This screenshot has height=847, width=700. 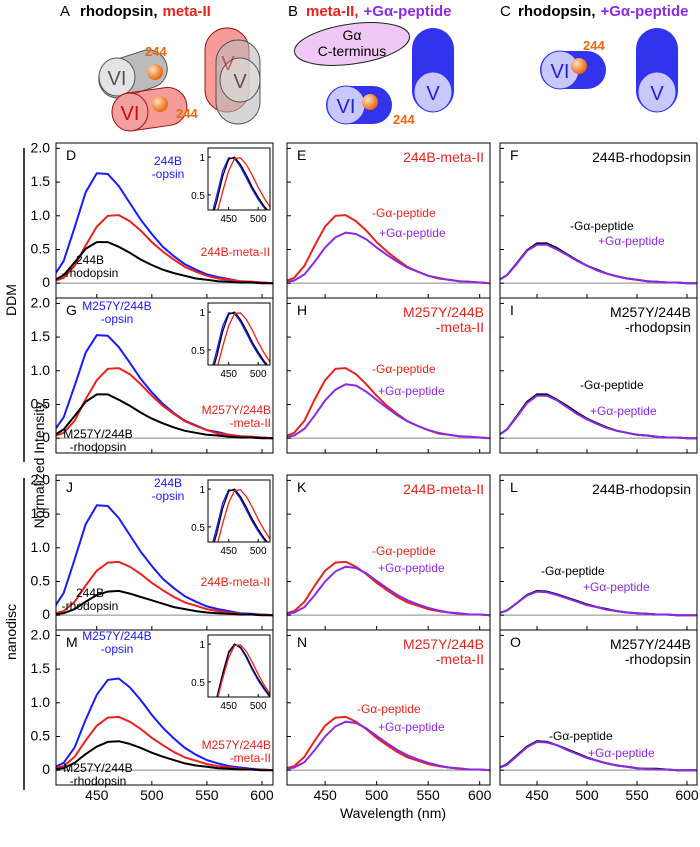 I want to click on inset-y-tick-label: 0.5, so click(x=198, y=683).